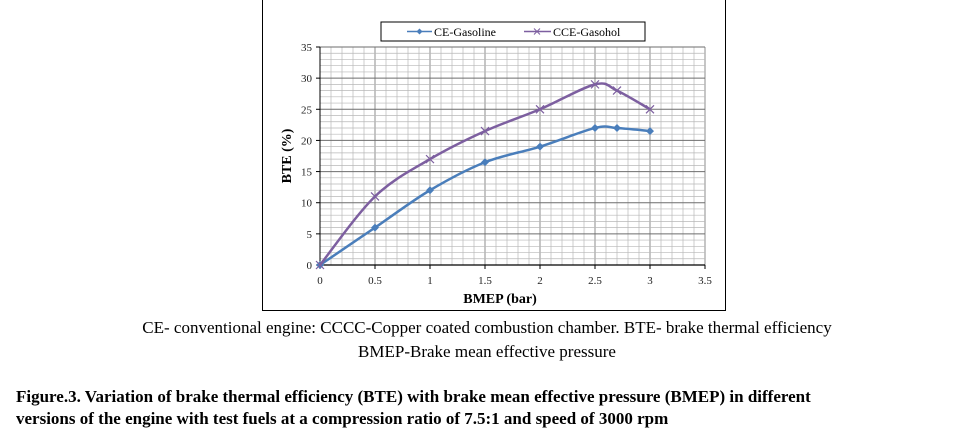 The image size is (974, 440). Describe the element at coordinates (595, 281) in the screenshot. I see `x-tick-label: 2.5` at that location.